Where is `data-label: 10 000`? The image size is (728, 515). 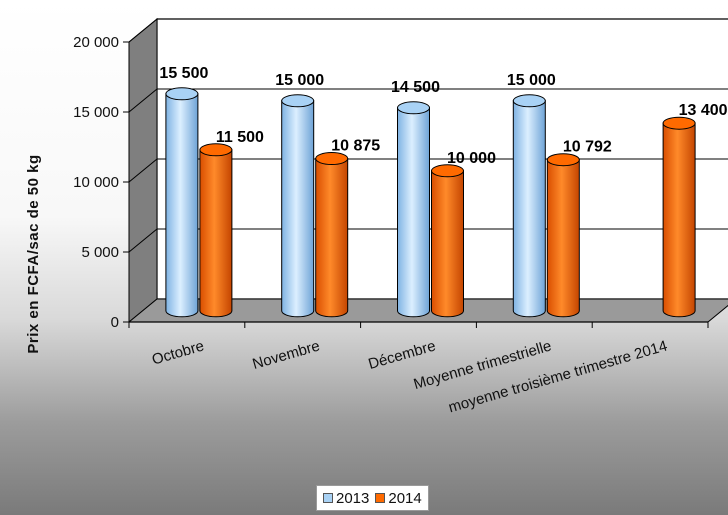 data-label: 10 000 is located at coordinates (471, 158).